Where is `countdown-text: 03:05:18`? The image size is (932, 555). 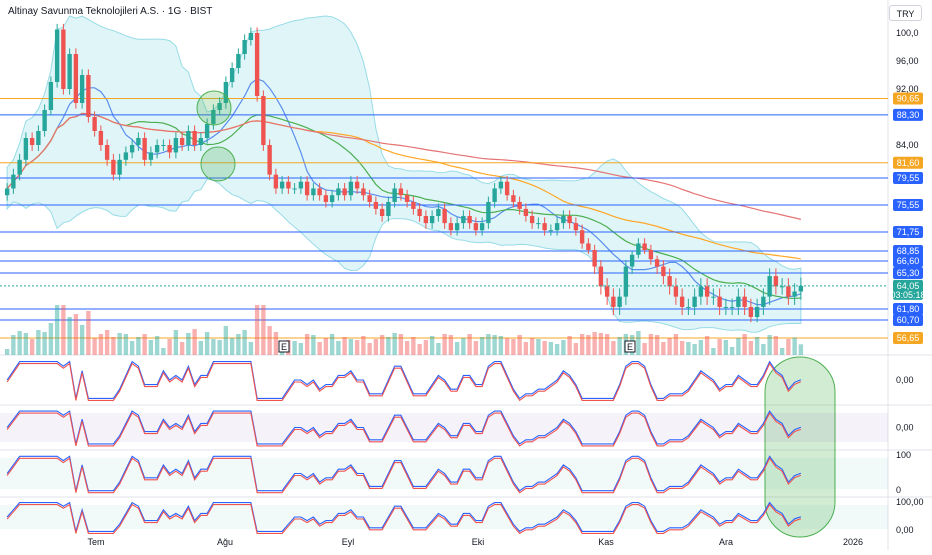
countdown-text: 03:05:18 is located at coordinates (907, 295).